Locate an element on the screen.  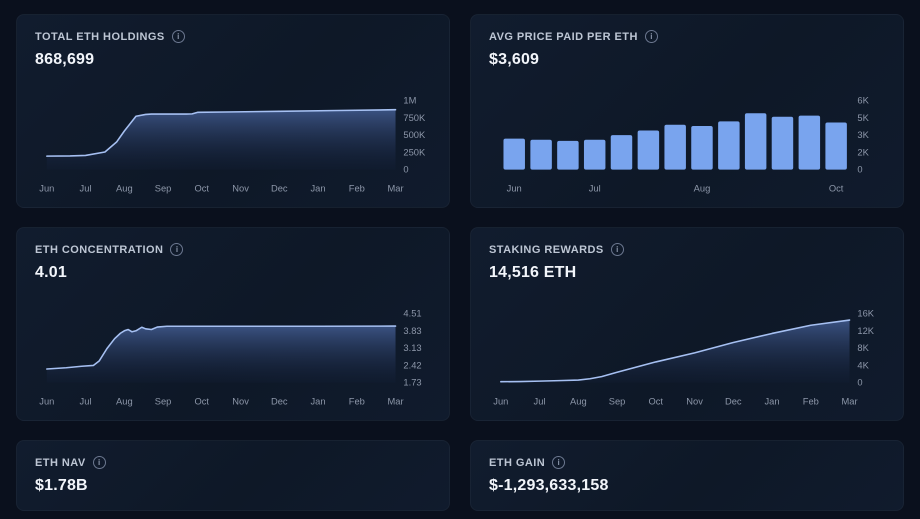
metric-value-eth-gain: $-1,293,633,158 is located at coordinates (549, 485).